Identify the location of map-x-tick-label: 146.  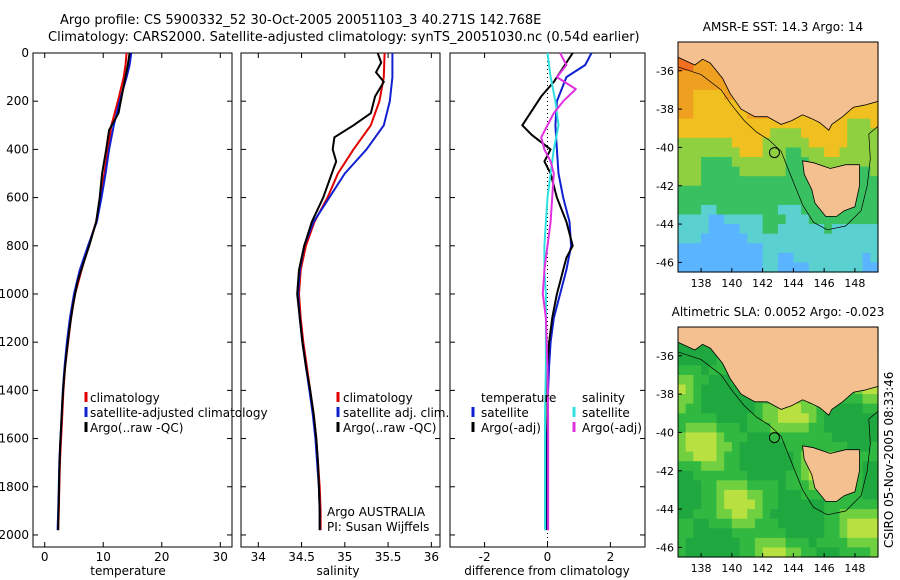
(824, 568).